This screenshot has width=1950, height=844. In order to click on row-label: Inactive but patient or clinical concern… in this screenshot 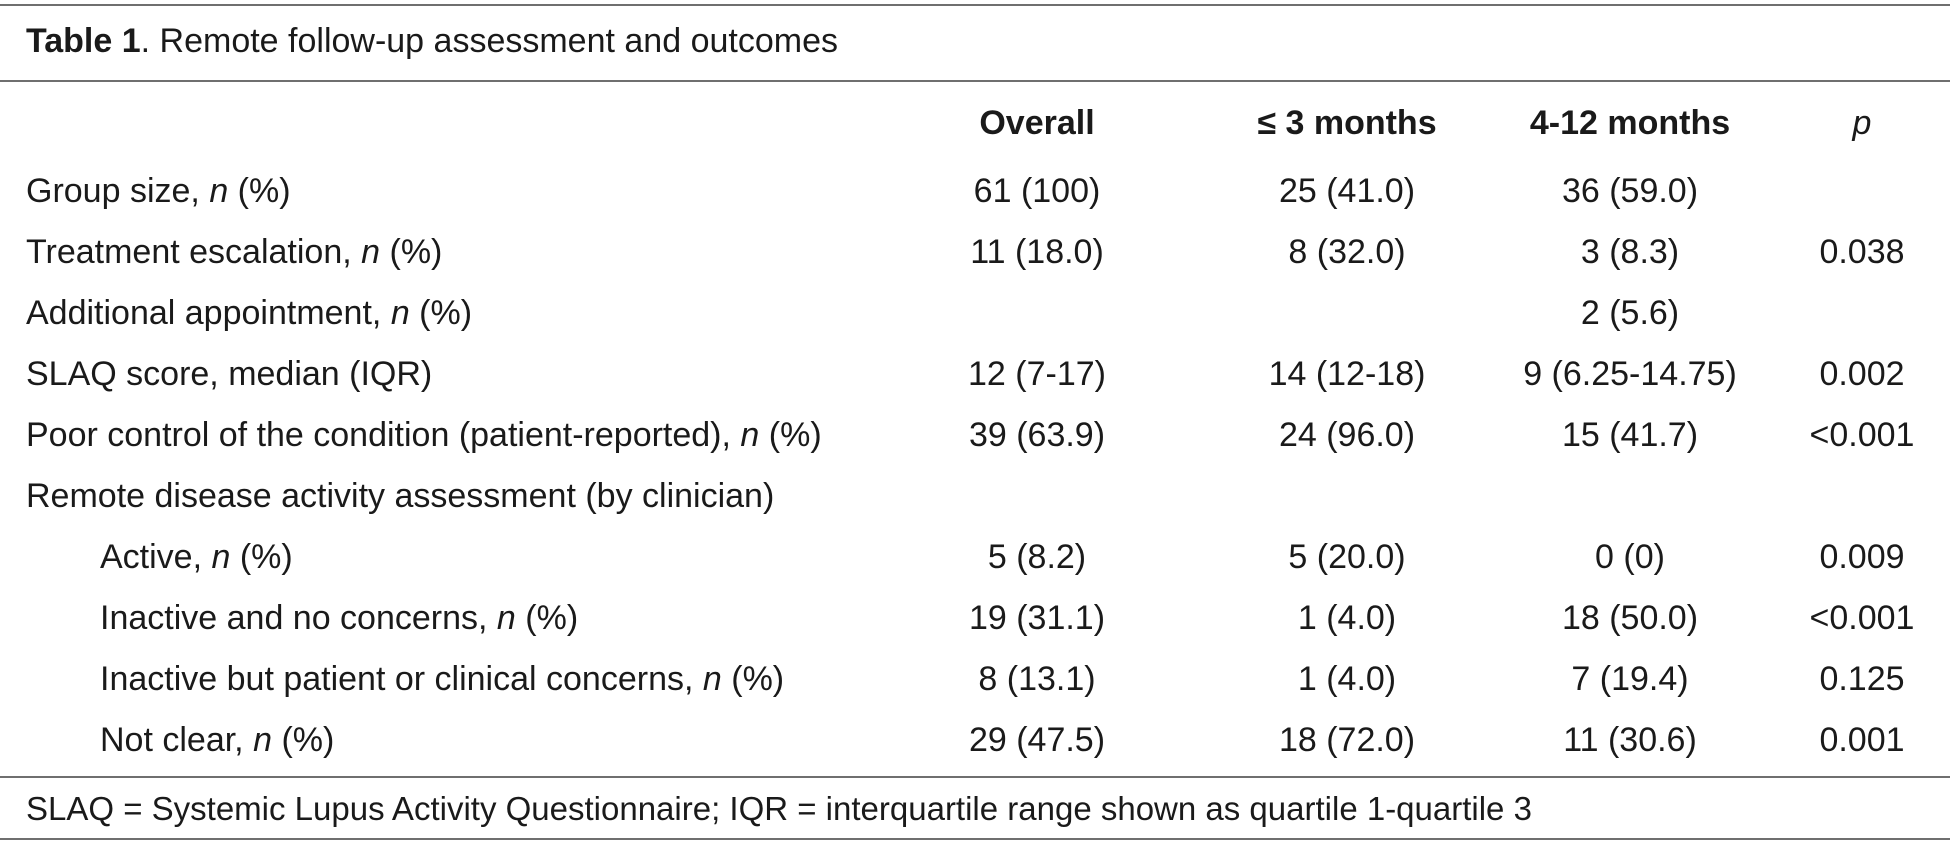, I will do `click(442, 679)`.